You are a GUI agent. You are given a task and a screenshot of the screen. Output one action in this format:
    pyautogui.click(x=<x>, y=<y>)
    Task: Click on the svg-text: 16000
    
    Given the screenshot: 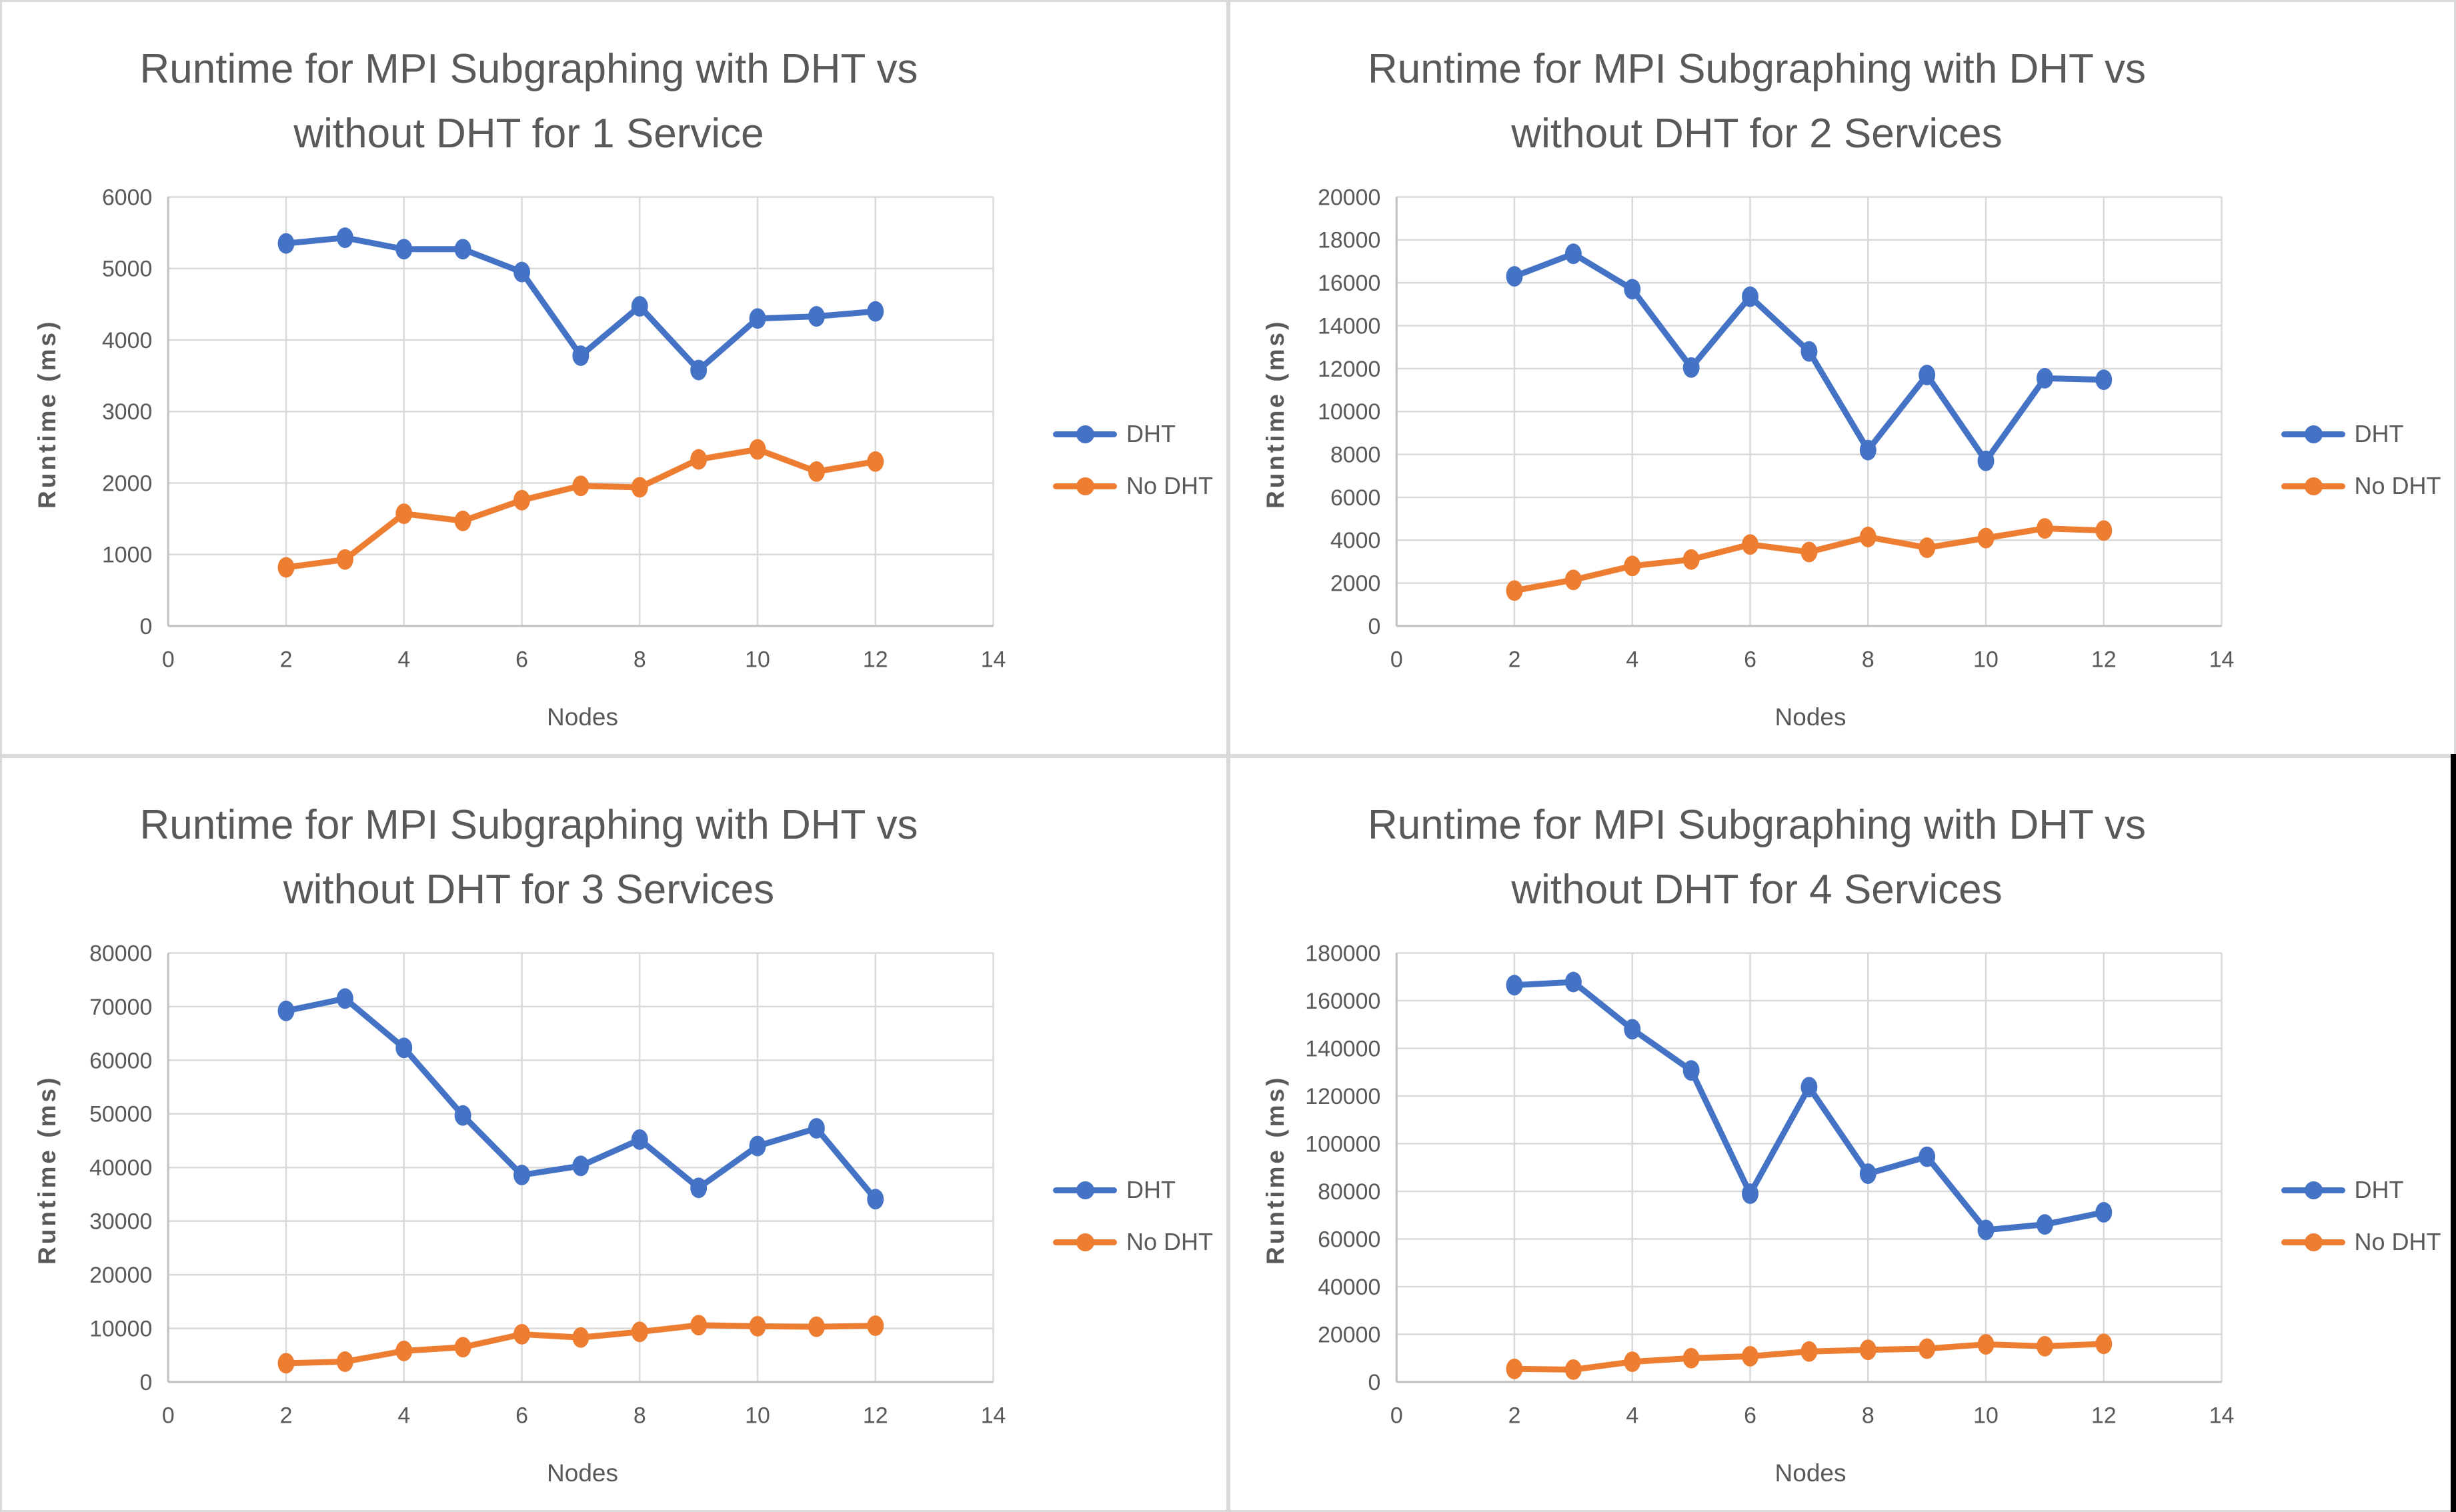 What is the action you would take?
    pyautogui.click(x=1349, y=283)
    